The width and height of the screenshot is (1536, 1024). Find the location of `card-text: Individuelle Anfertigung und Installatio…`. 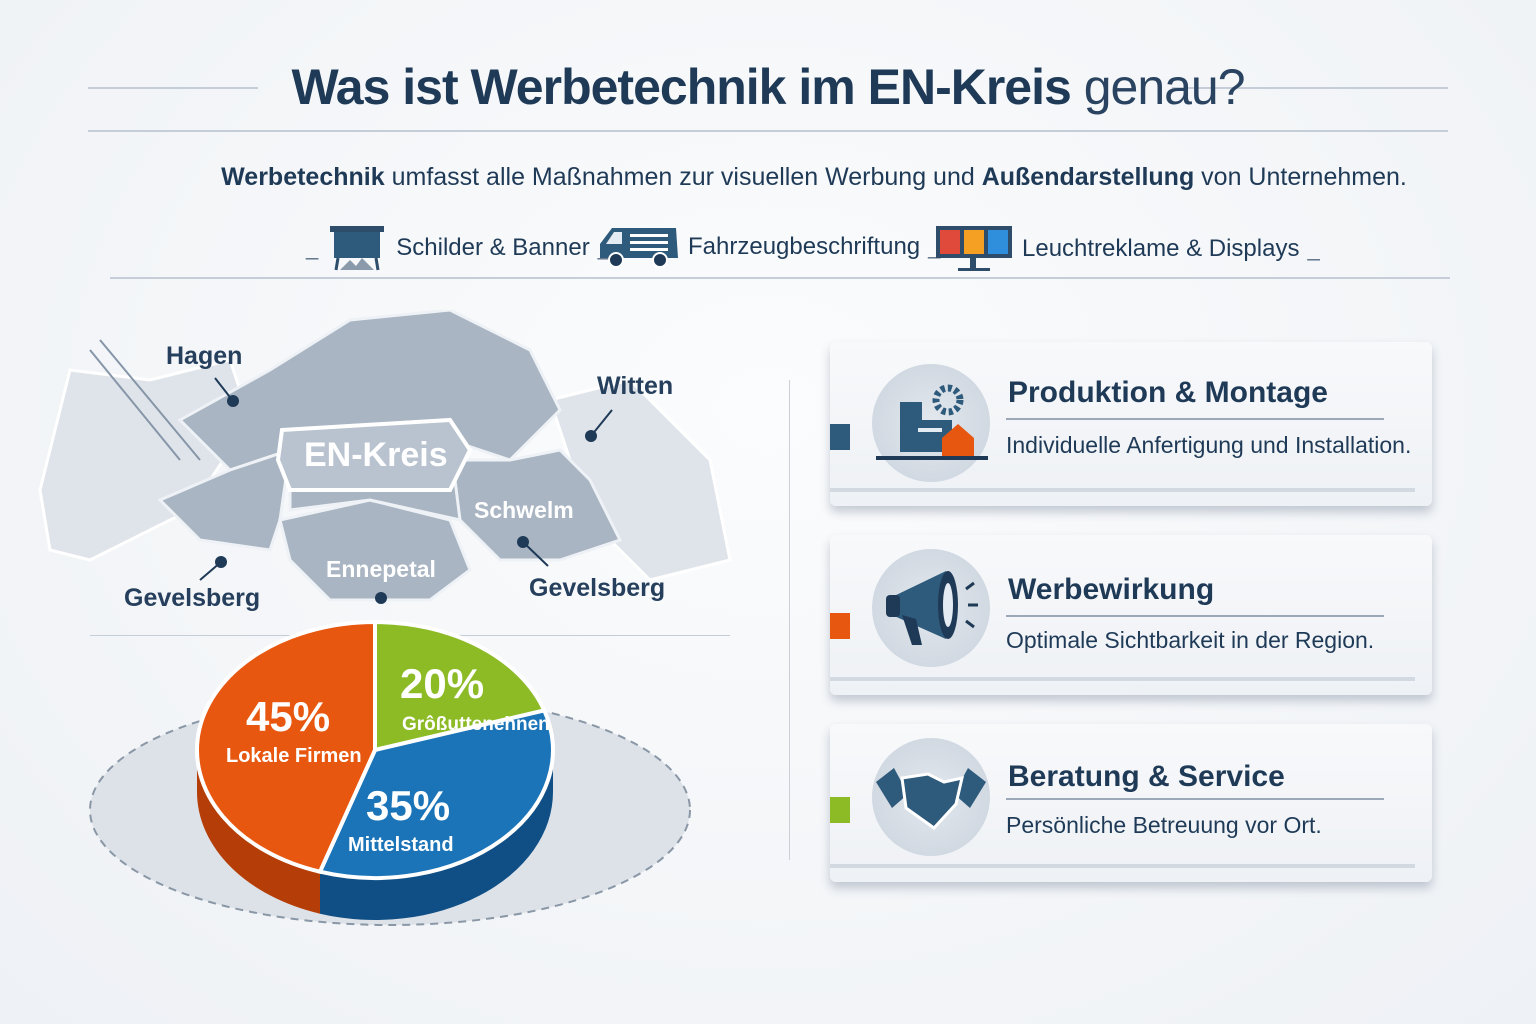

card-text: Individuelle Anfertigung und Installatio… is located at coordinates (1209, 445).